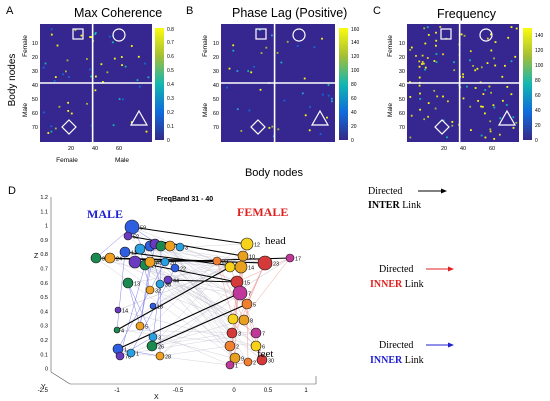  Describe the element at coordinates (254, 306) in the screenshot. I see `female-node-label: 5` at that location.